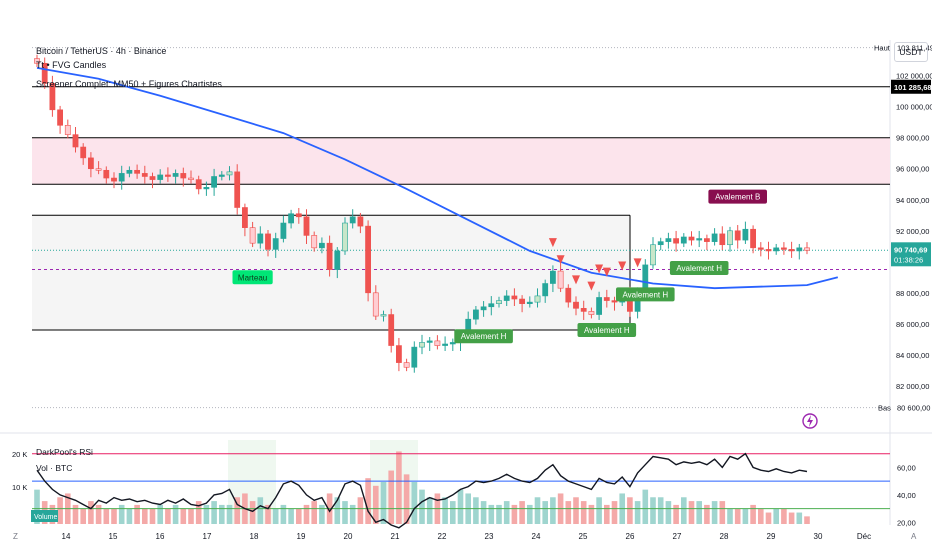 The width and height of the screenshot is (932, 550). I want to click on currency-button: USDT, so click(911, 52).